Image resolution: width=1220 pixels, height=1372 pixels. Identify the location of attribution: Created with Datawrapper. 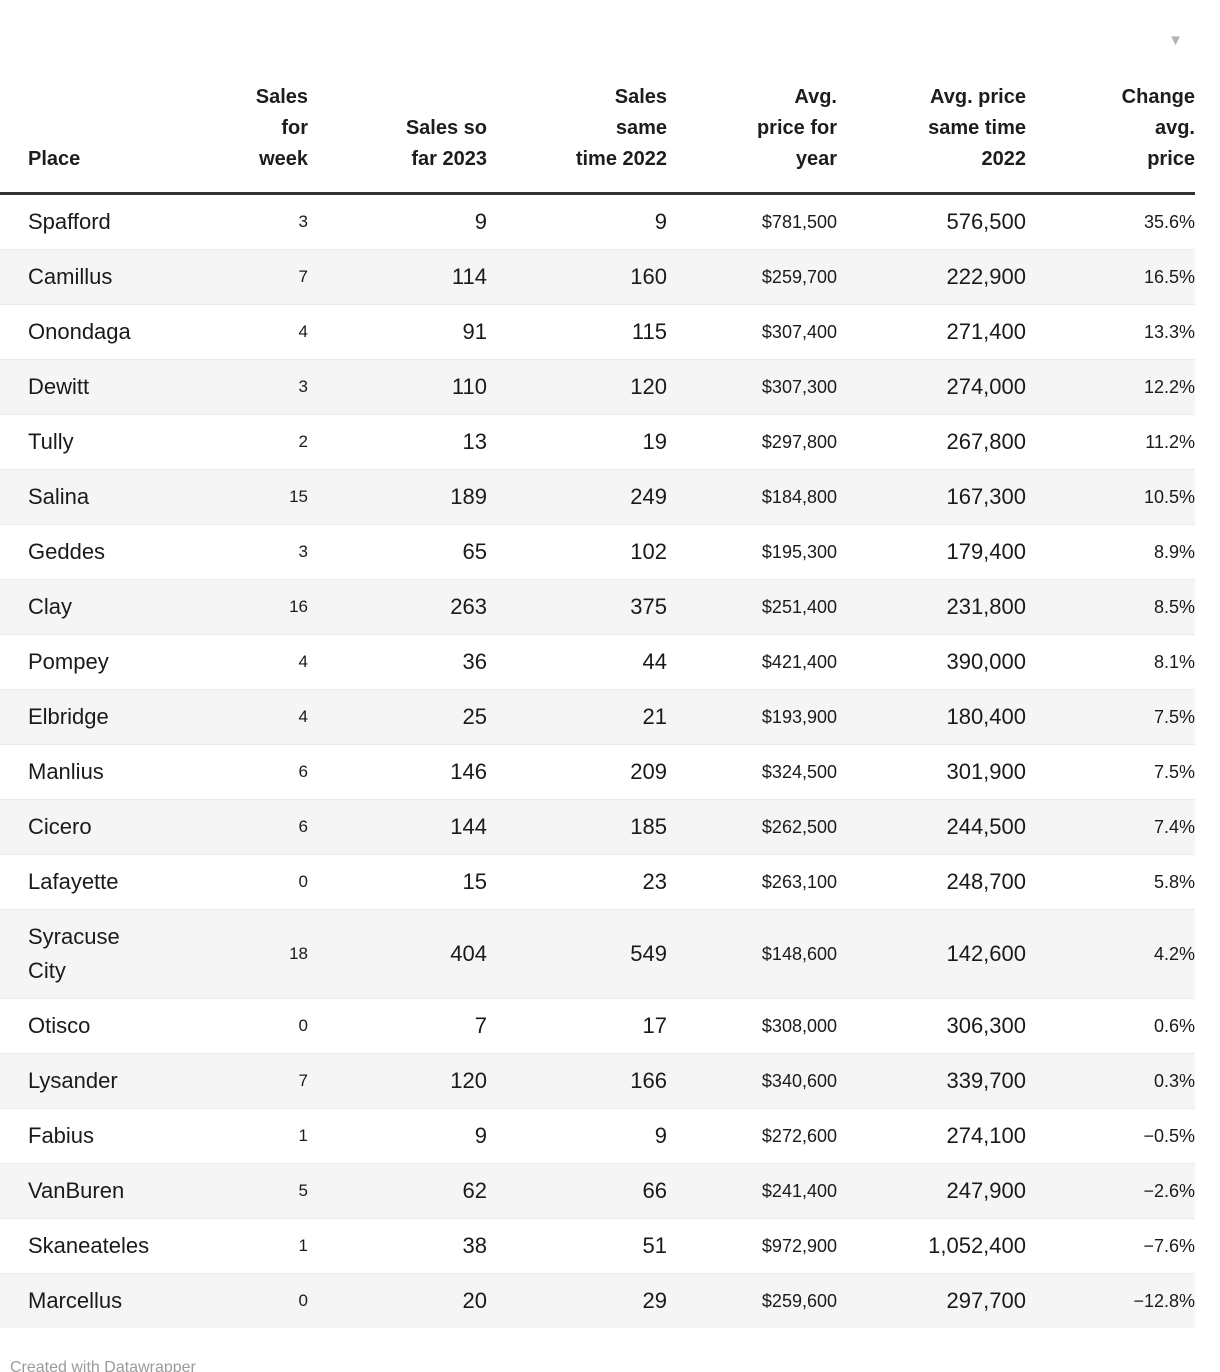
(610, 1350).